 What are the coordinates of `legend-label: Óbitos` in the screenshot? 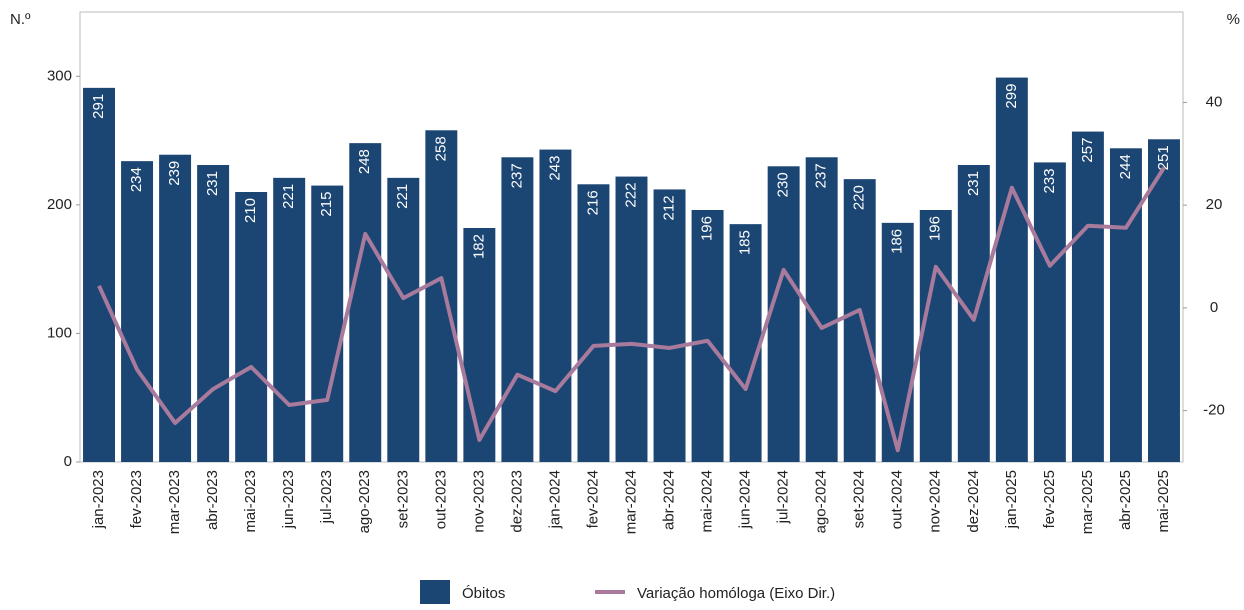 It's located at (483, 593).